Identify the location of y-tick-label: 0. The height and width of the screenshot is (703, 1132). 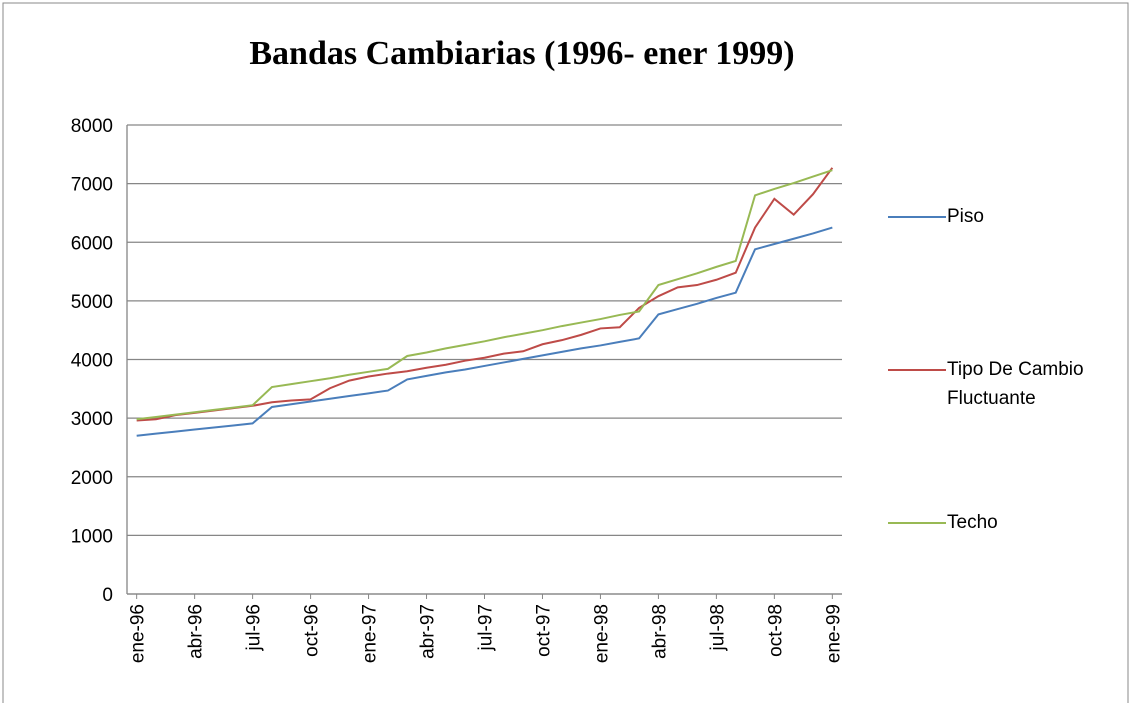
(107, 595).